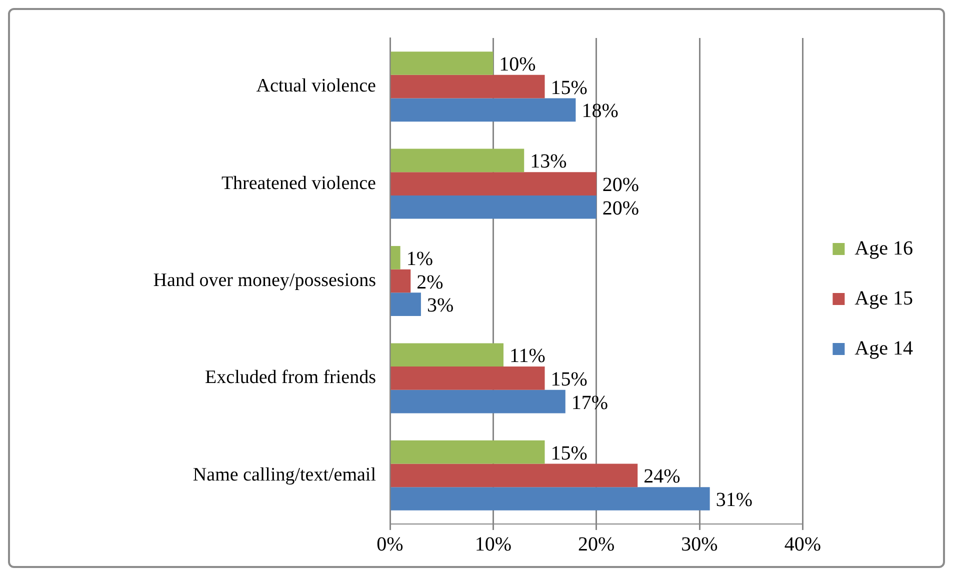 This screenshot has width=957, height=579. I want to click on data-label: 1%, so click(419, 259).